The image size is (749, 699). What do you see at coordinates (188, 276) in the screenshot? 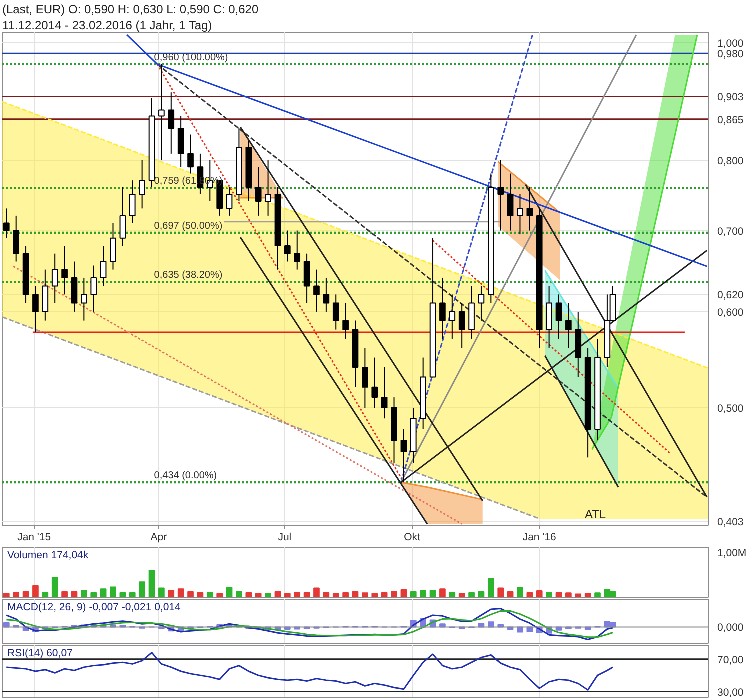
I see `ref-line-label: 0,635 (38.20%)` at bounding box center [188, 276].